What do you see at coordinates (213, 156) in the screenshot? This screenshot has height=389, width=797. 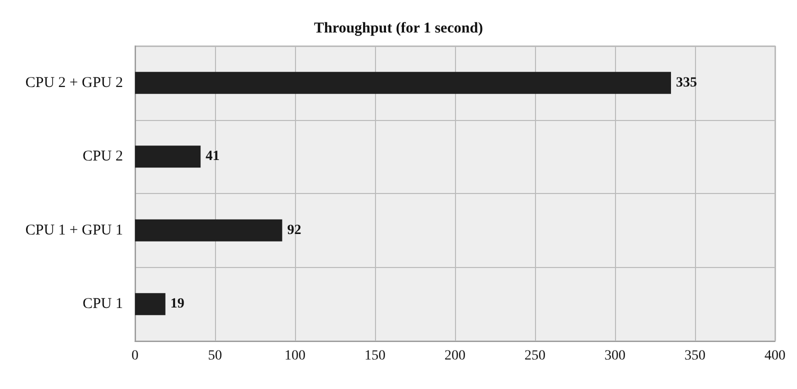 I see `data-label: 41` at bounding box center [213, 156].